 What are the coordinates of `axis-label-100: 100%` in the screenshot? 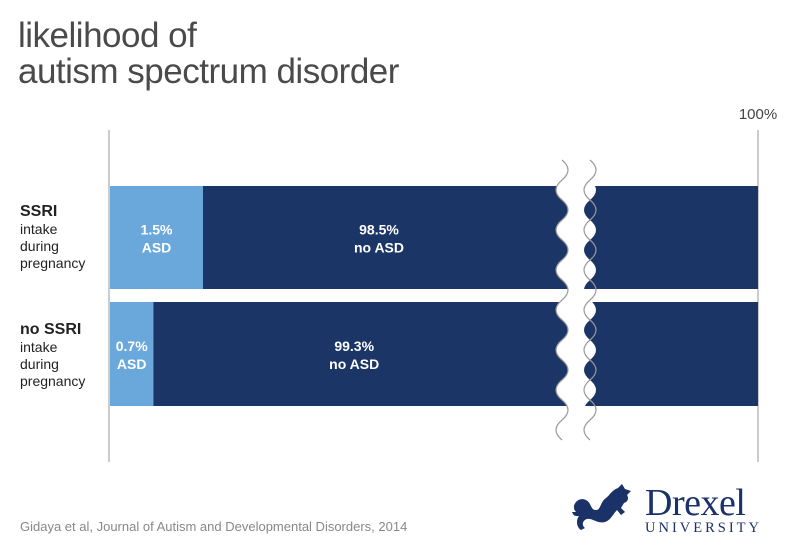 It's located at (758, 114).